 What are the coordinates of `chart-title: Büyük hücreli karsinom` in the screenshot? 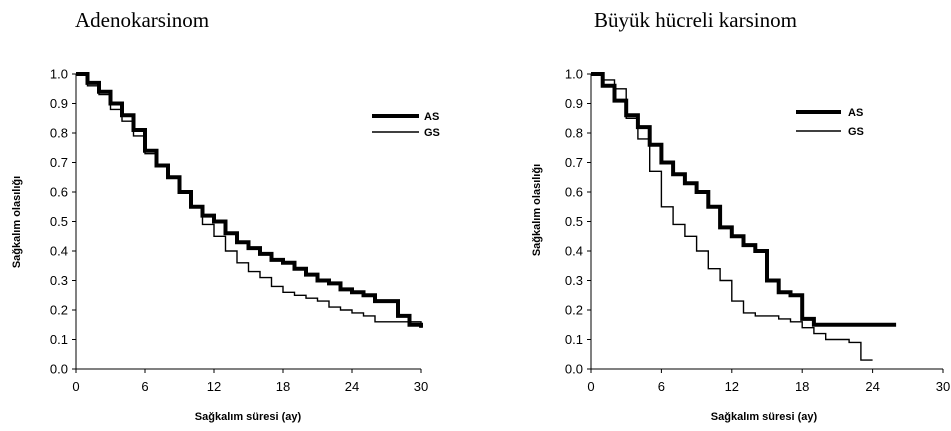 It's located at (695, 20).